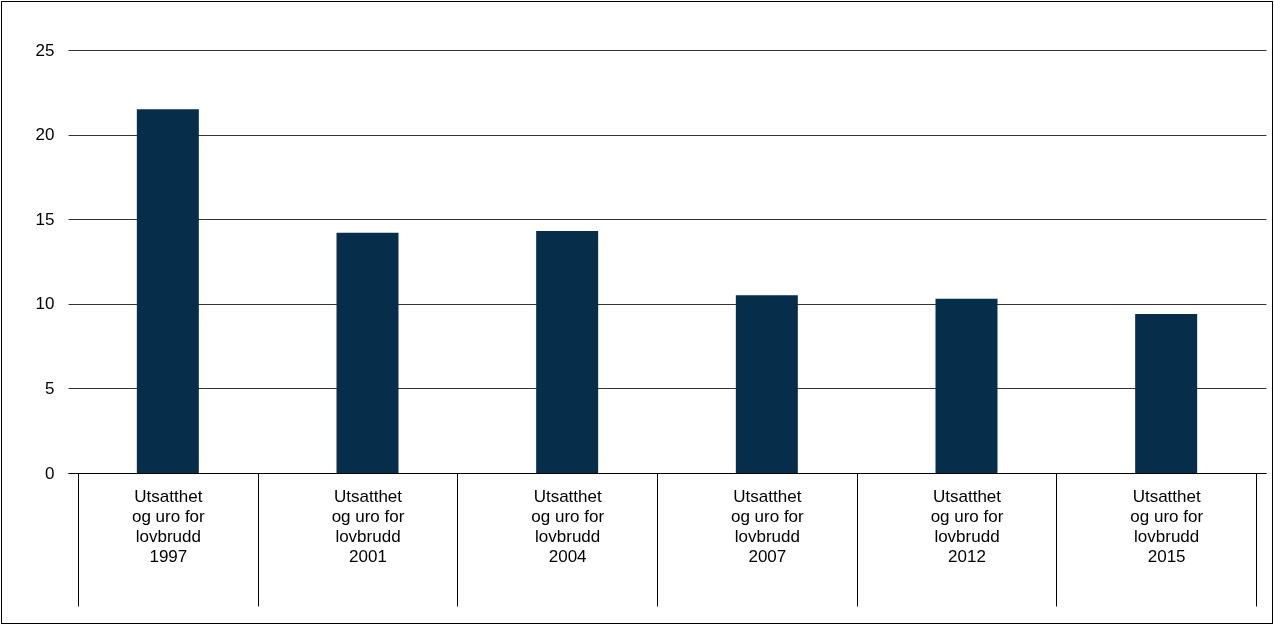 The width and height of the screenshot is (1274, 625). What do you see at coordinates (368, 516) in the screenshot?
I see `series-label: Utsatthet og uro for lovbrudd` at bounding box center [368, 516].